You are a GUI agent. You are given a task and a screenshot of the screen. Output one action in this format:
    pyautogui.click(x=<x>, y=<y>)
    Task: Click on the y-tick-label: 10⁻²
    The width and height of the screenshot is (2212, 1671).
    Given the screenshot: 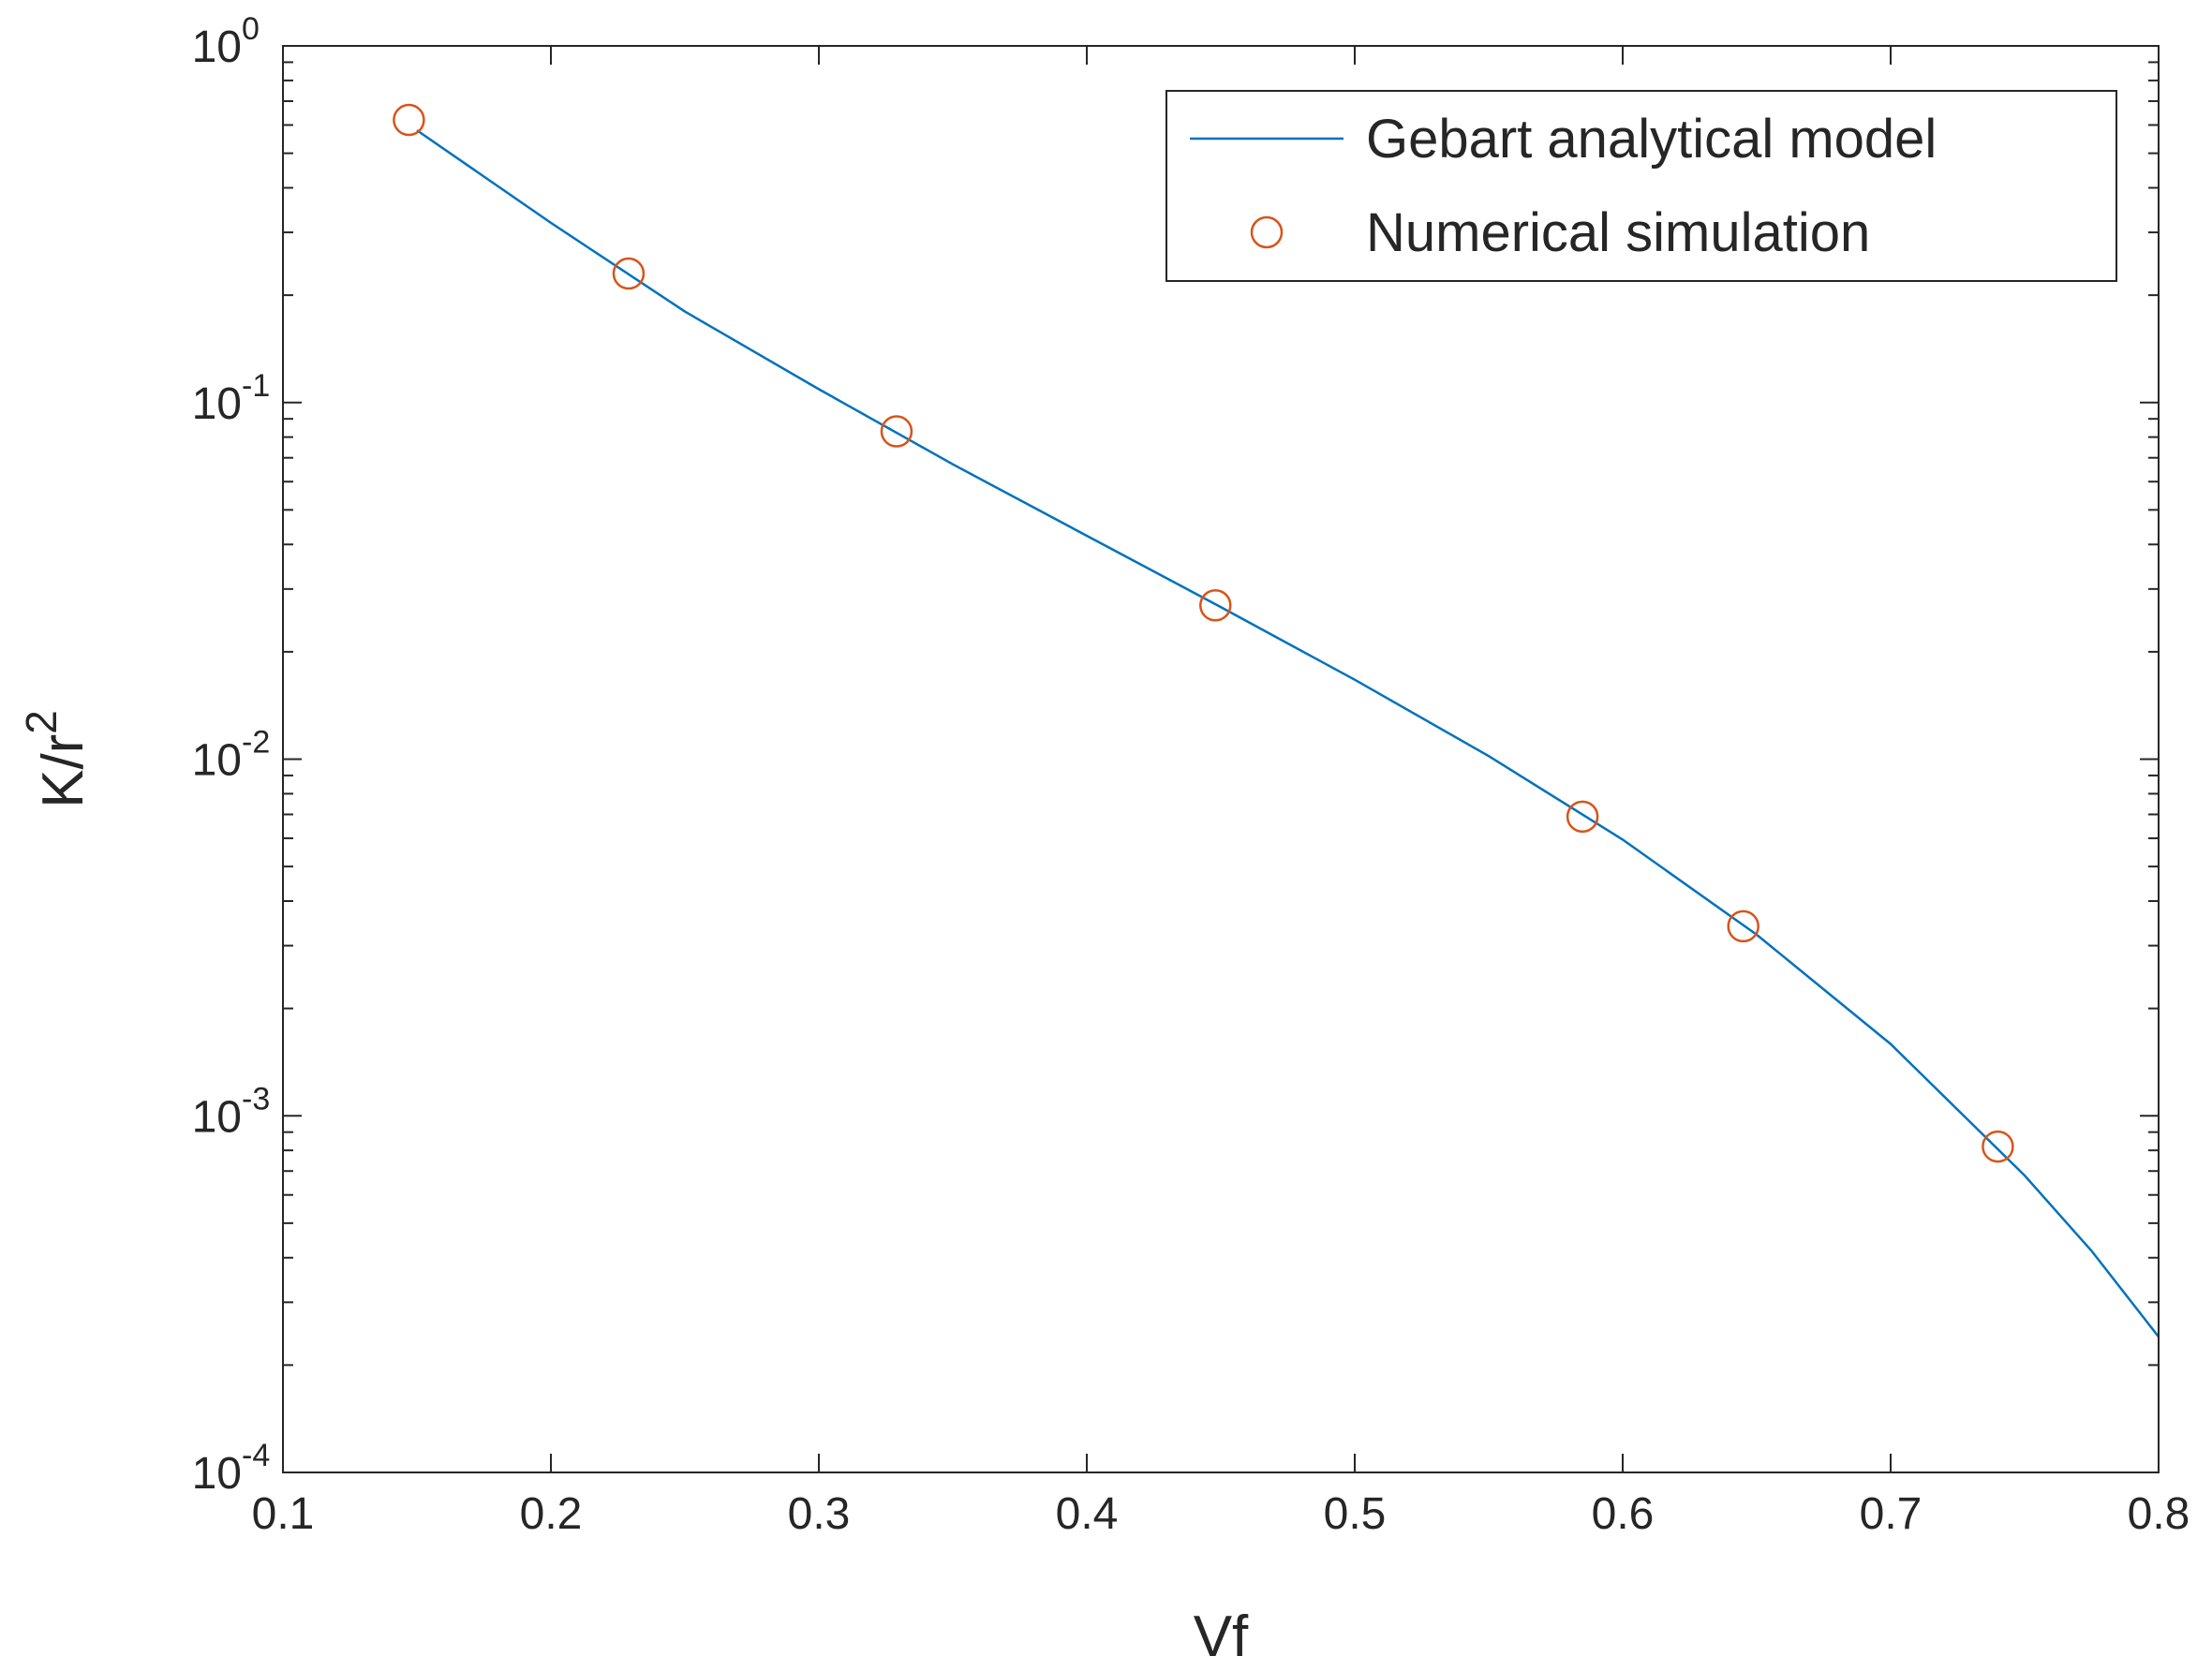 What is the action you would take?
    pyautogui.click(x=231, y=755)
    